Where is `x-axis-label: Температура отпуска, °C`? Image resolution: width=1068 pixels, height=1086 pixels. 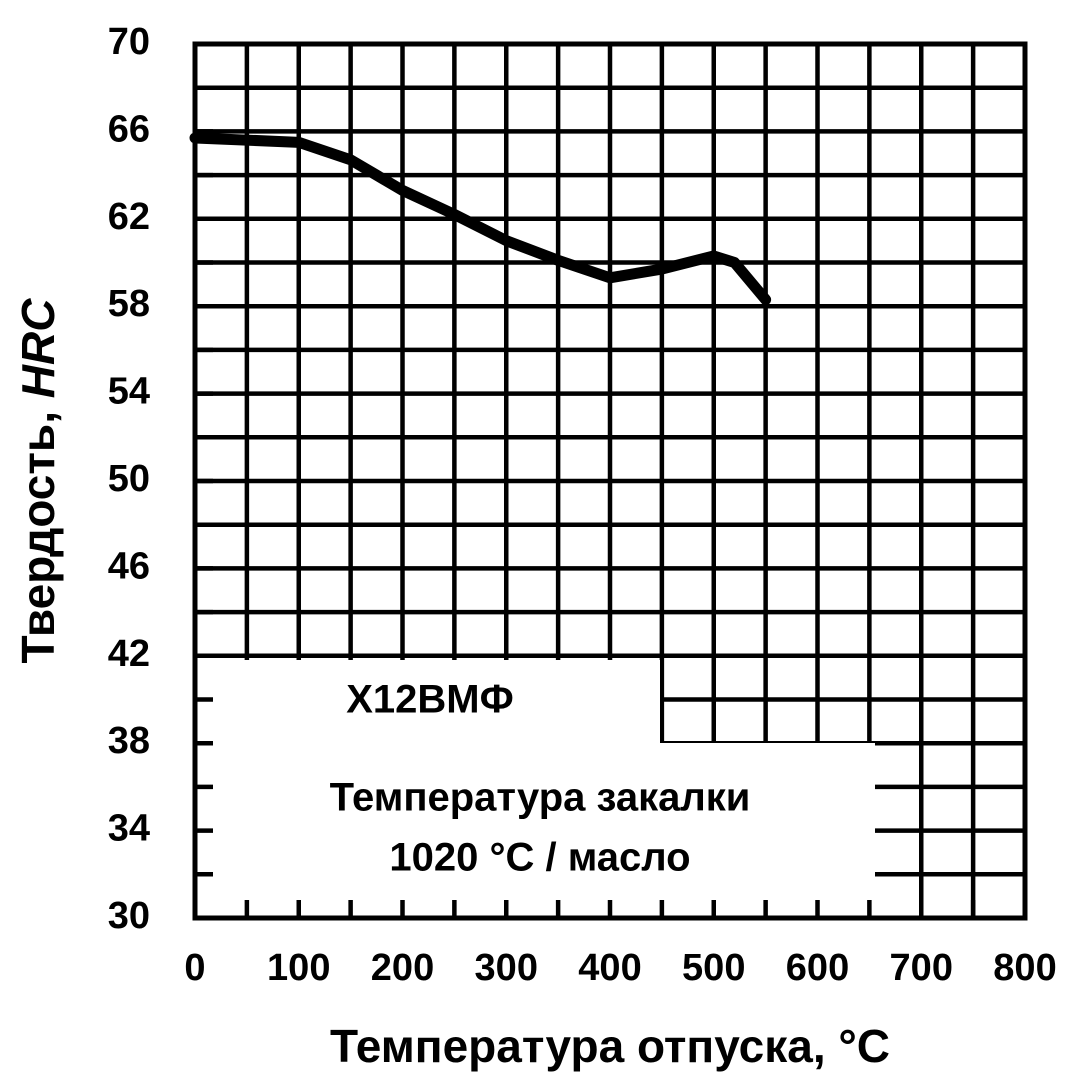
x-axis-label: Температура отпуска, °C is located at coordinates (610, 1046).